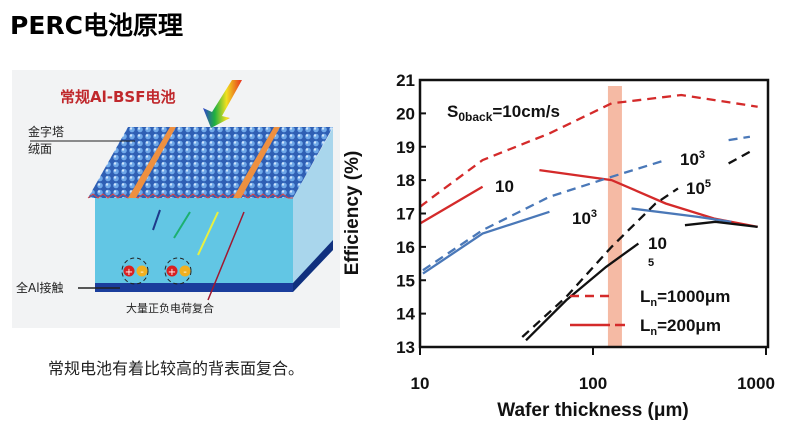 The height and width of the screenshot is (428, 792). Describe the element at coordinates (40, 149) in the screenshot. I see `label-texture: 绒面` at that location.